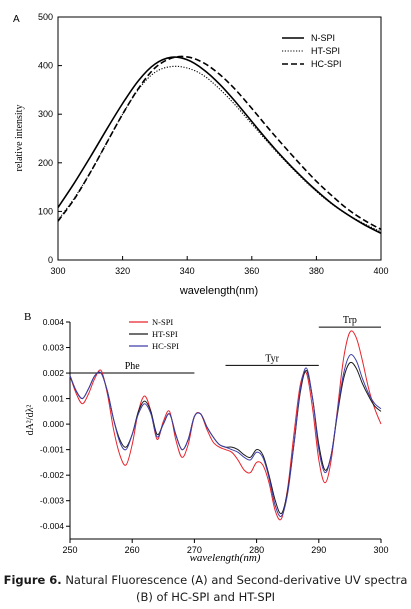 Image resolution: width=411 pixels, height=609 pixels. What do you see at coordinates (187, 271) in the screenshot?
I see `panel-a-x-tick-label: 340` at bounding box center [187, 271].